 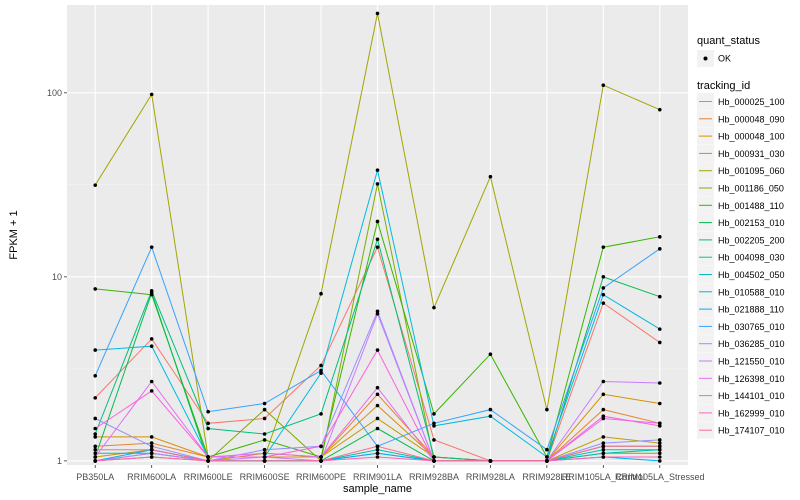 I want to click on legend-label: Hb_010588_010, so click(x=751, y=292).